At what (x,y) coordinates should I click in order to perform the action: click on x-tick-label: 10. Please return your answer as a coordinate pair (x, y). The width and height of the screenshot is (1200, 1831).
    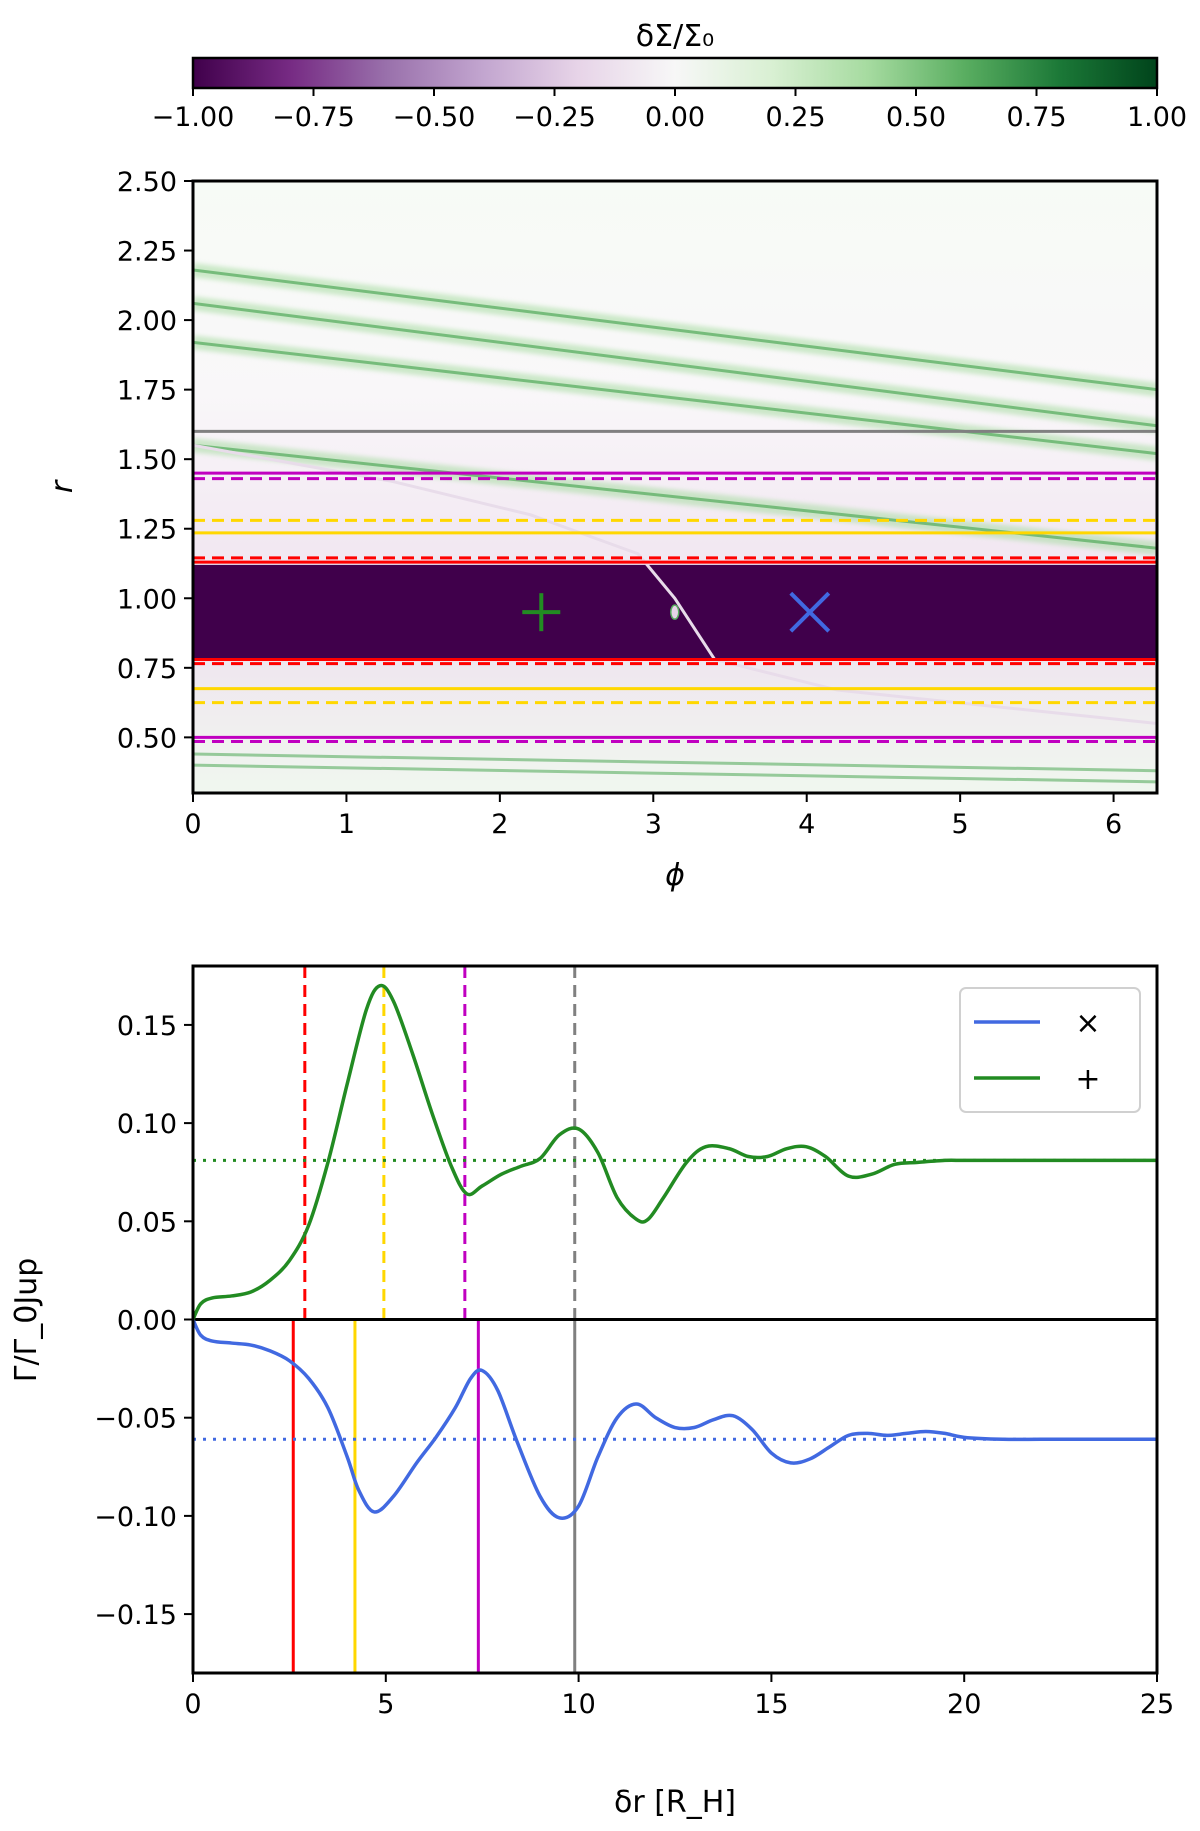
    Looking at the image, I should click on (578, 1704).